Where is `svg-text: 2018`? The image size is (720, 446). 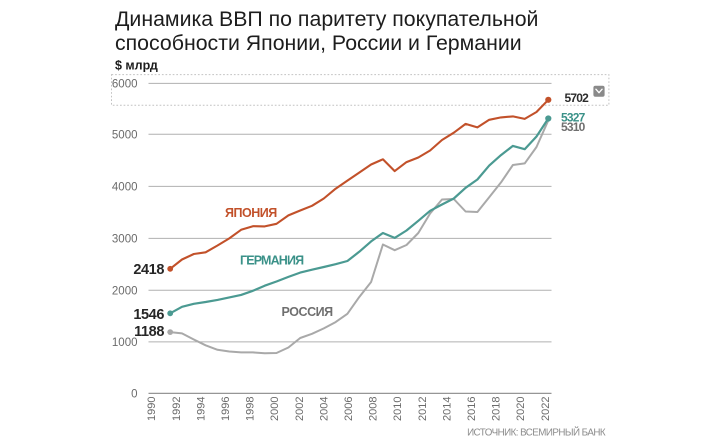
svg-text: 2018 is located at coordinates (497, 409).